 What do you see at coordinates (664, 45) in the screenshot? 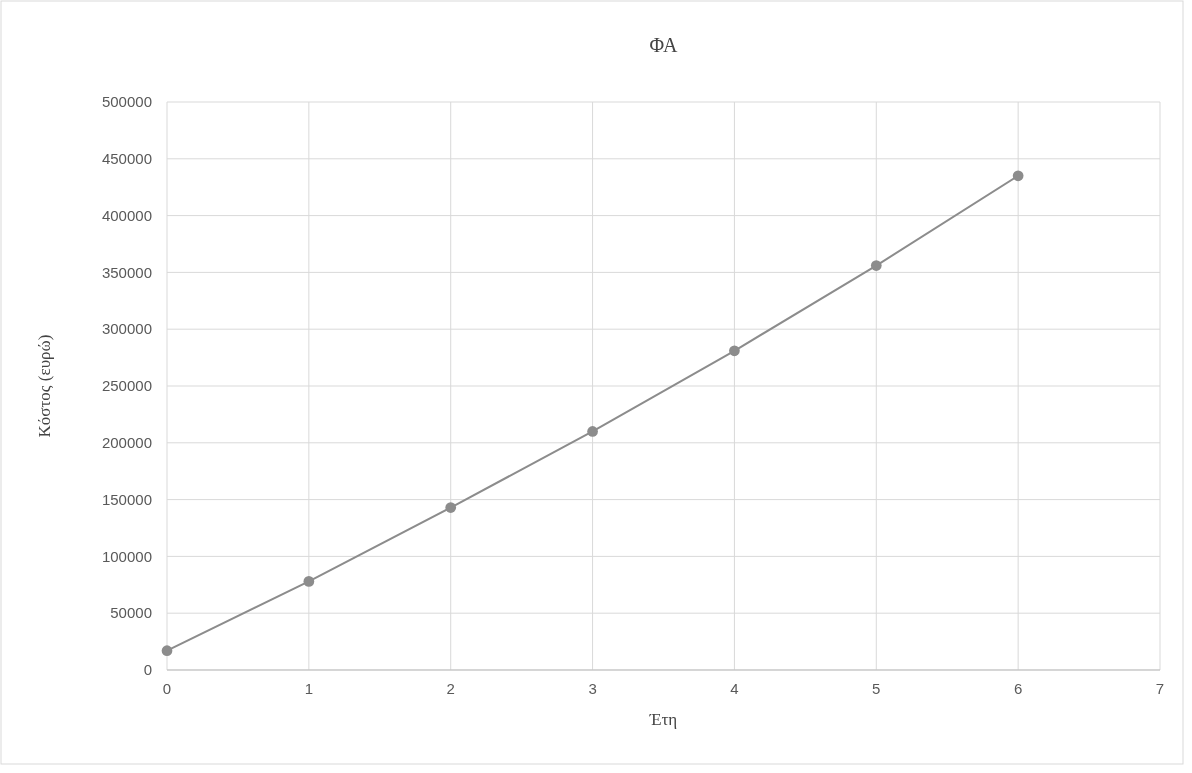
I see `chart-title: ΦΑ` at bounding box center [664, 45].